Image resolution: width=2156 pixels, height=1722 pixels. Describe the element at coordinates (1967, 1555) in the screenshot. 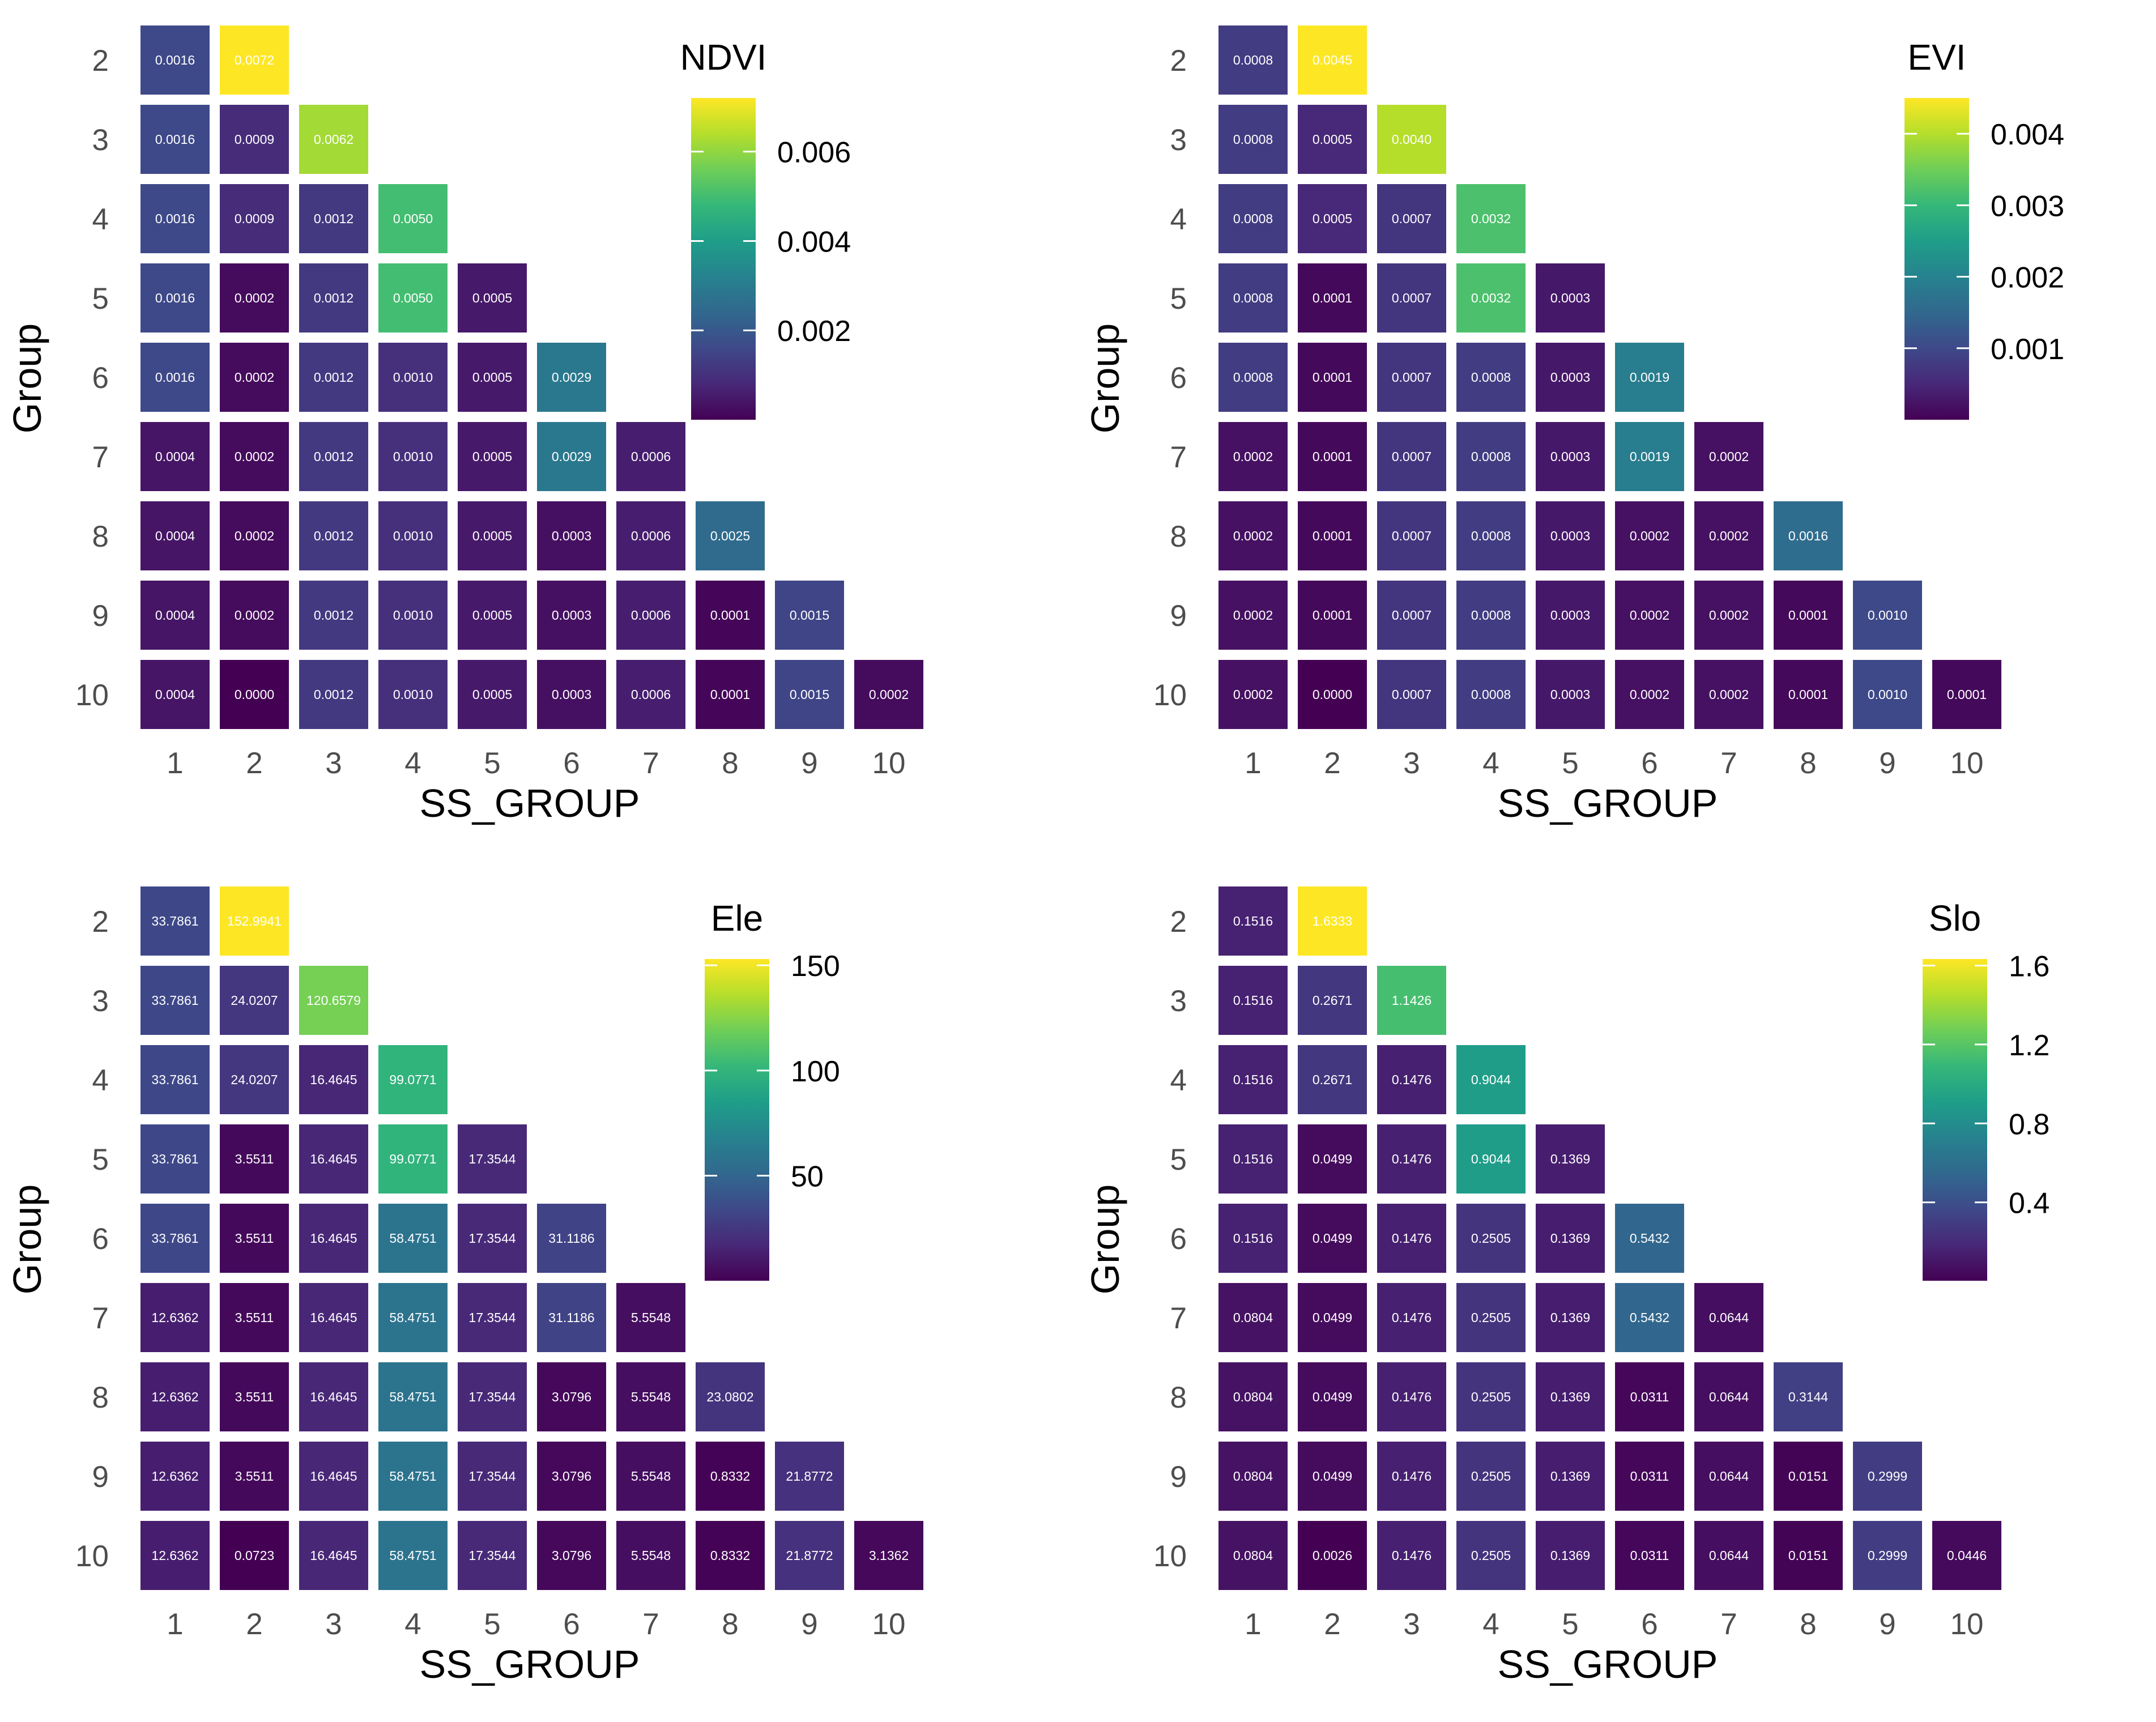

I see `cell-value-label: 0.0446` at that location.